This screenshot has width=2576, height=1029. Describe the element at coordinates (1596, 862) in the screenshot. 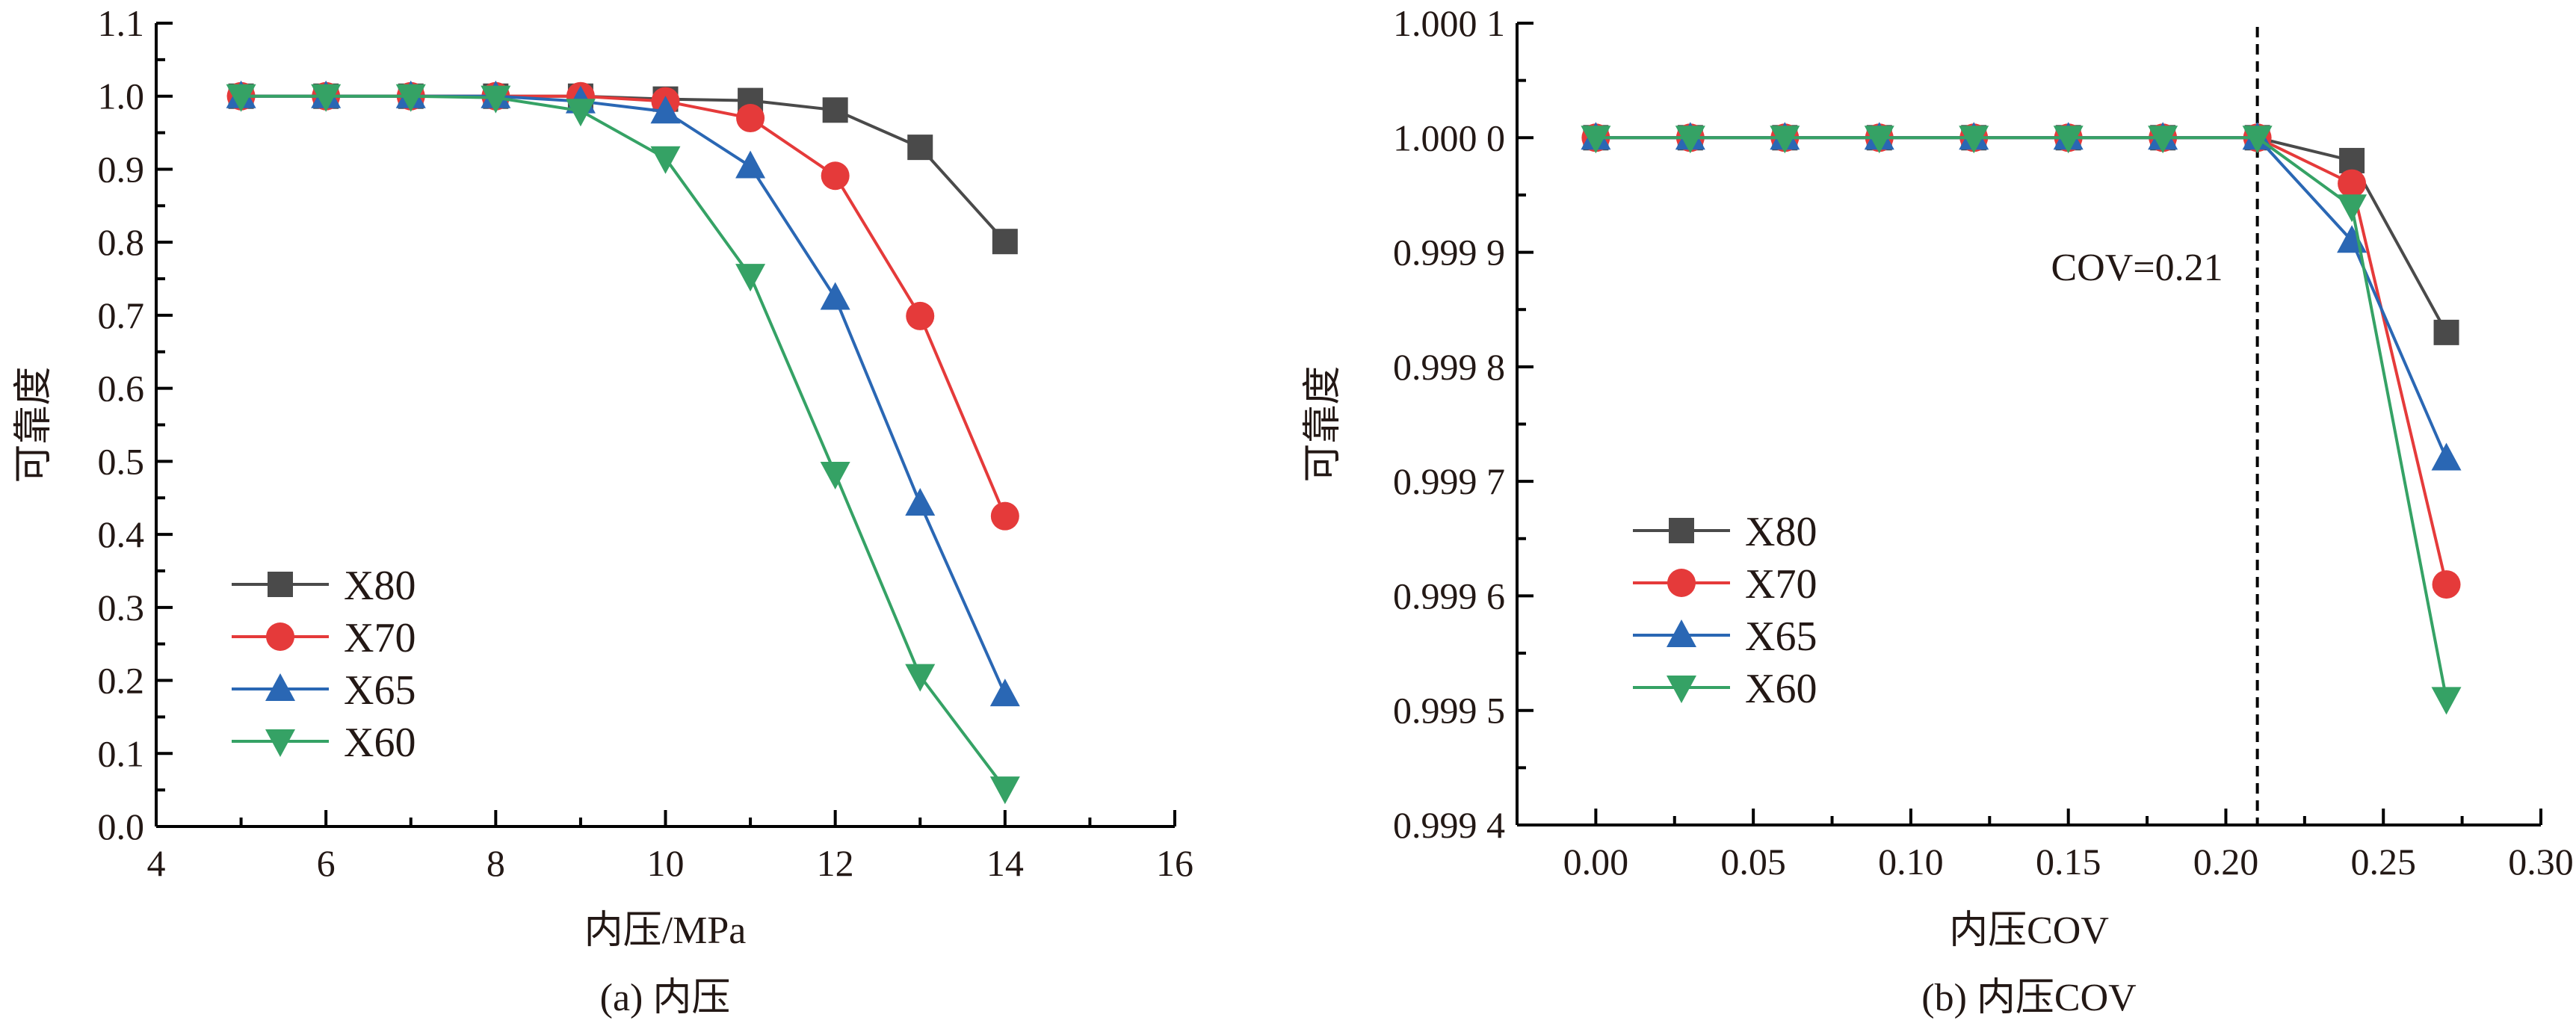

I see `x-tick-label: 0.00` at that location.